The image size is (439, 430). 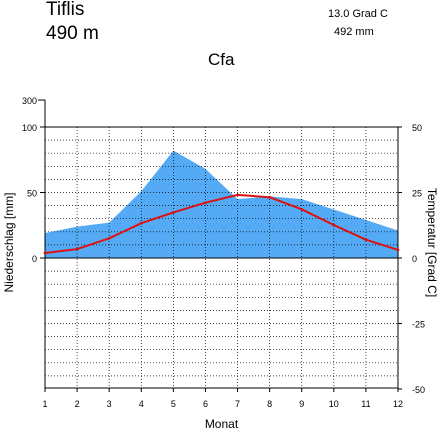 I want to click on temperature-line, so click(x=221, y=223).